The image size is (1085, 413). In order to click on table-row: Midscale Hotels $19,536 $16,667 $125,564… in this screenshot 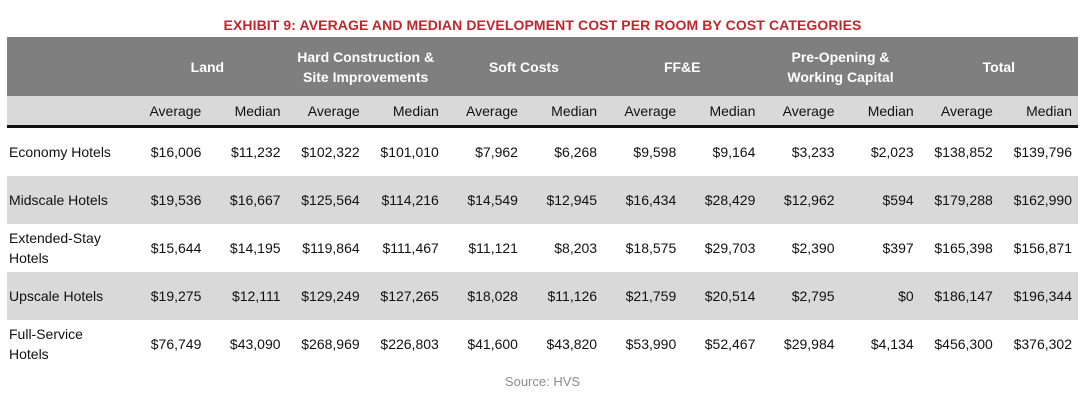, I will do `click(542, 200)`.